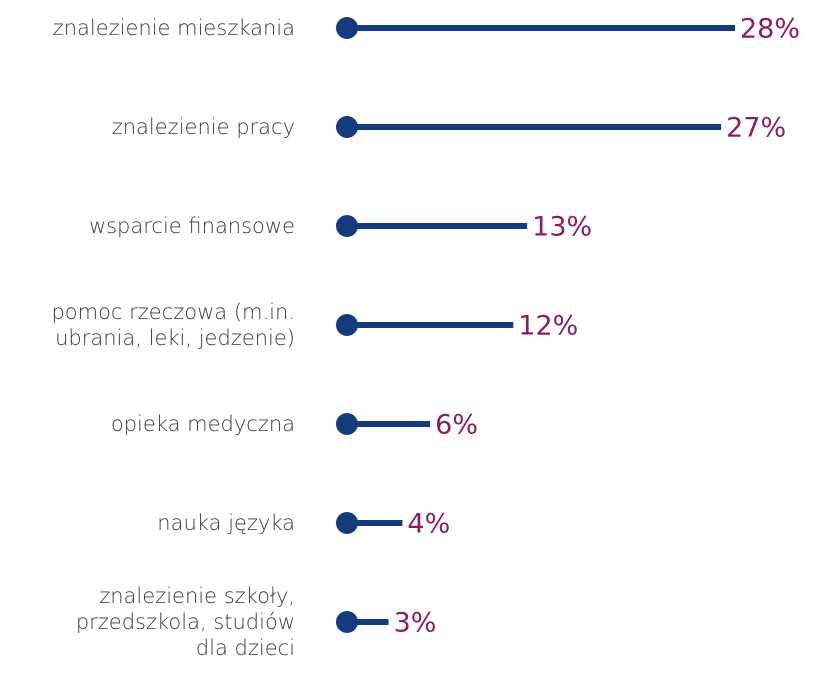  I want to click on category-label: znalezienie pracy, so click(203, 127).